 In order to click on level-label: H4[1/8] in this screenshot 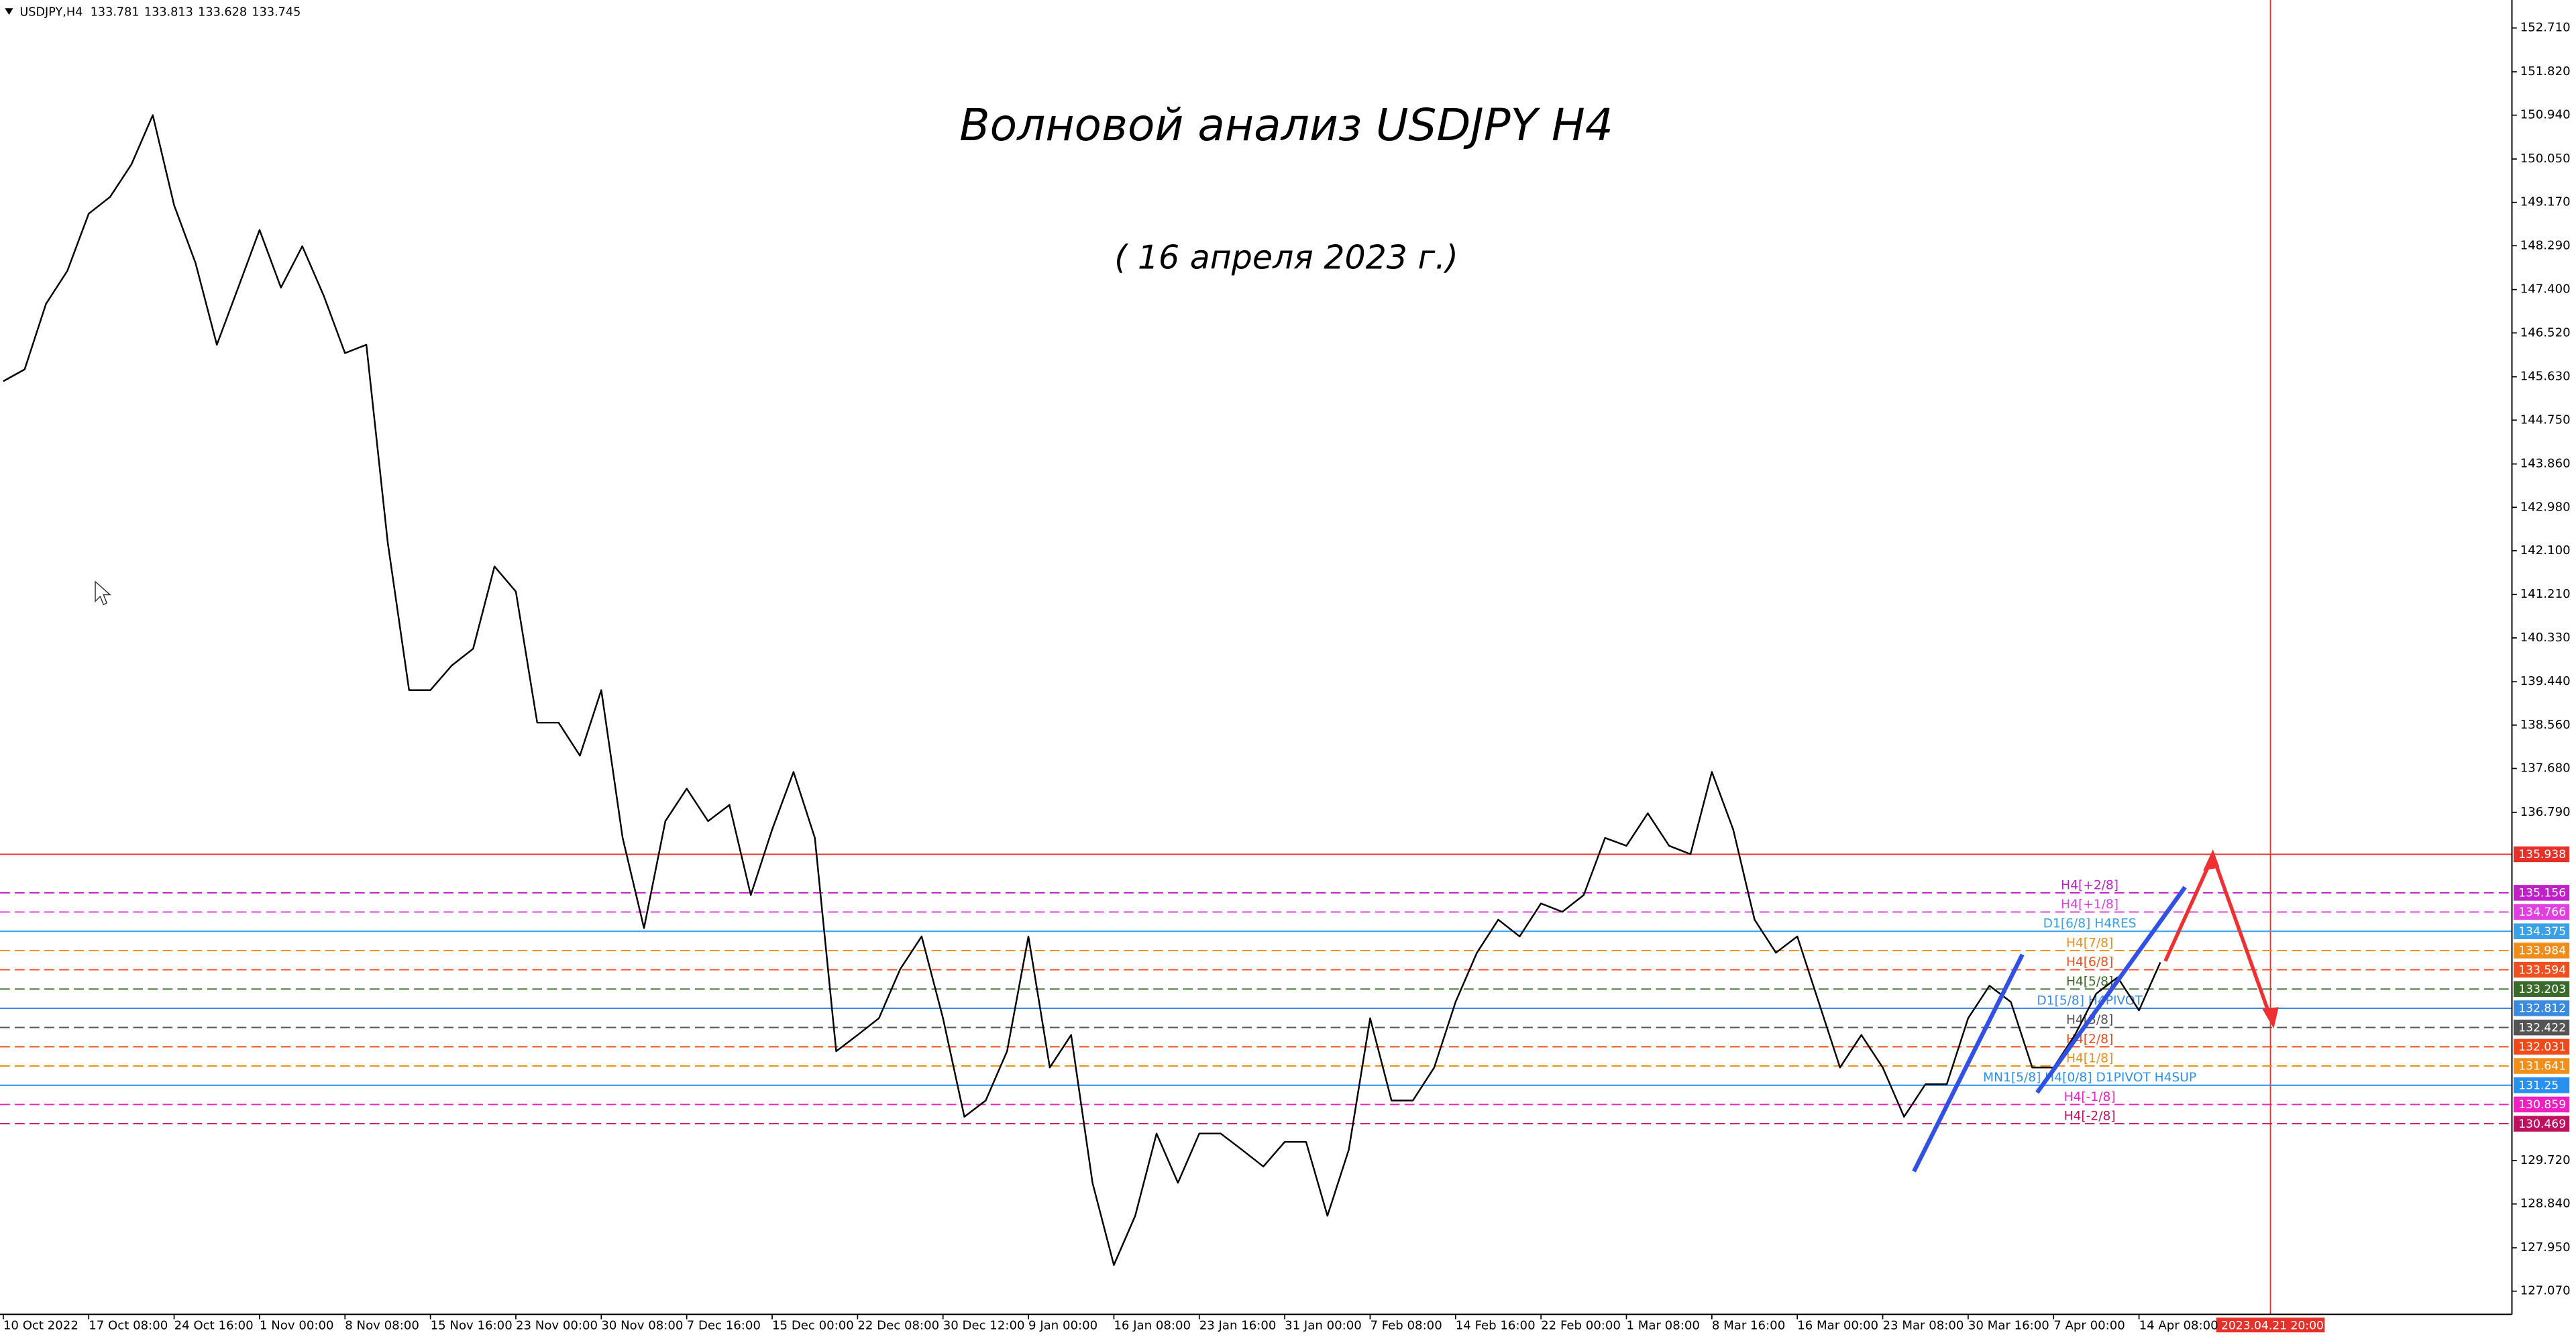, I will do `click(2089, 1058)`.